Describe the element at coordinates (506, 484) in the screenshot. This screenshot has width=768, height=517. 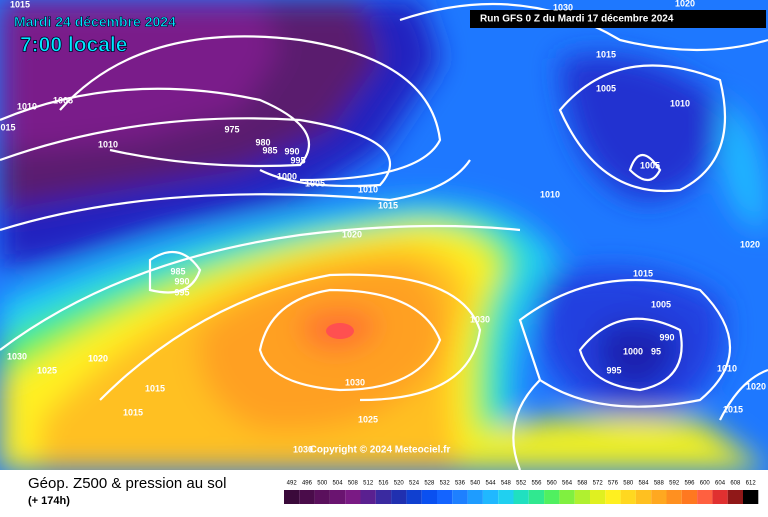
I see `legend-label: 548` at that location.